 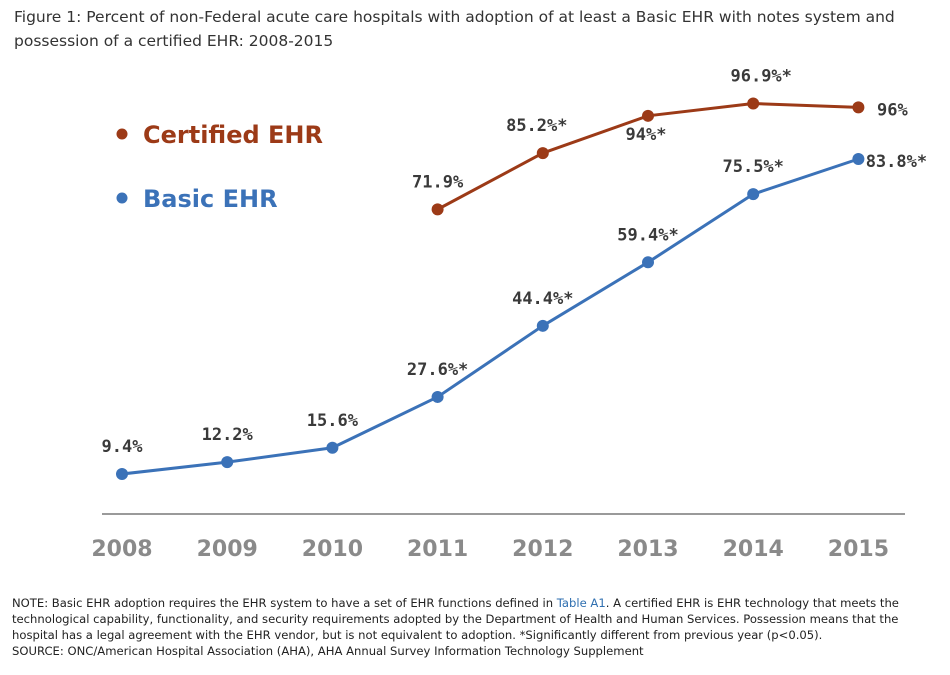 I want to click on basic-ehr-point-2014, so click(x=753, y=194).